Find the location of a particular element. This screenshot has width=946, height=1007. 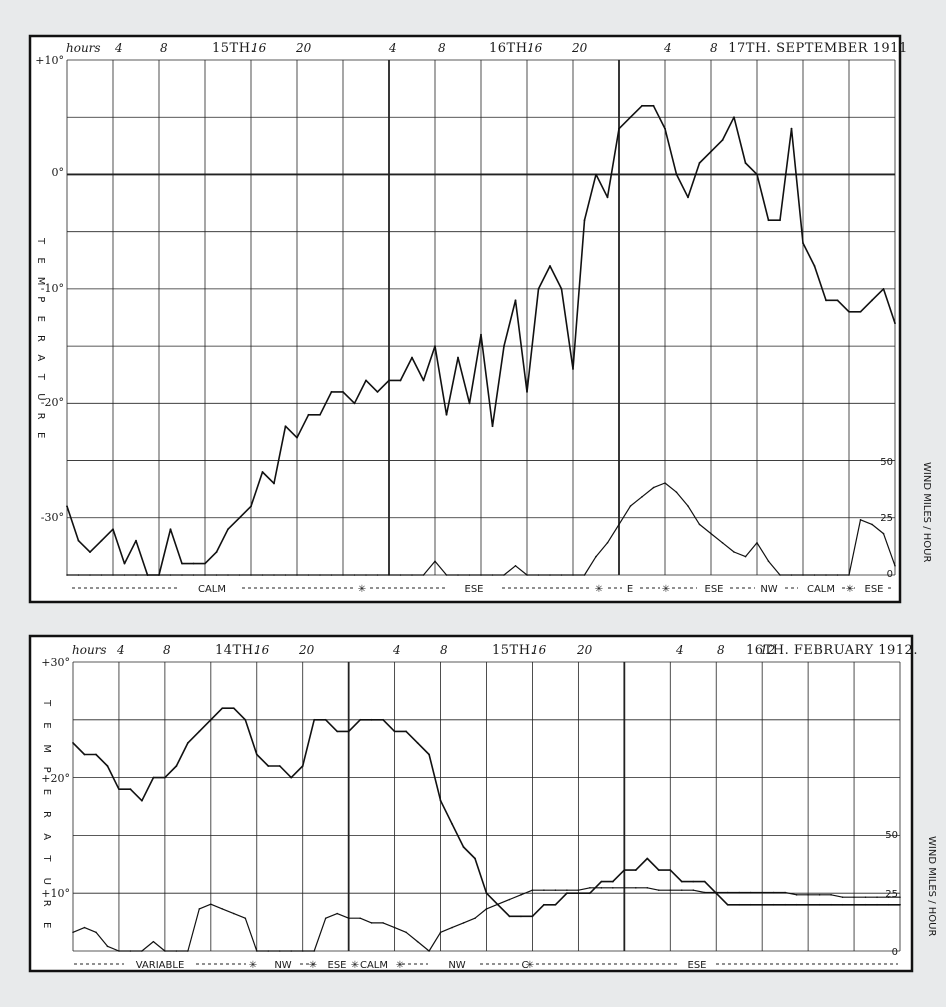

wind-axis-label: WIND MILES / HOUR is located at coordinates (931, 886).